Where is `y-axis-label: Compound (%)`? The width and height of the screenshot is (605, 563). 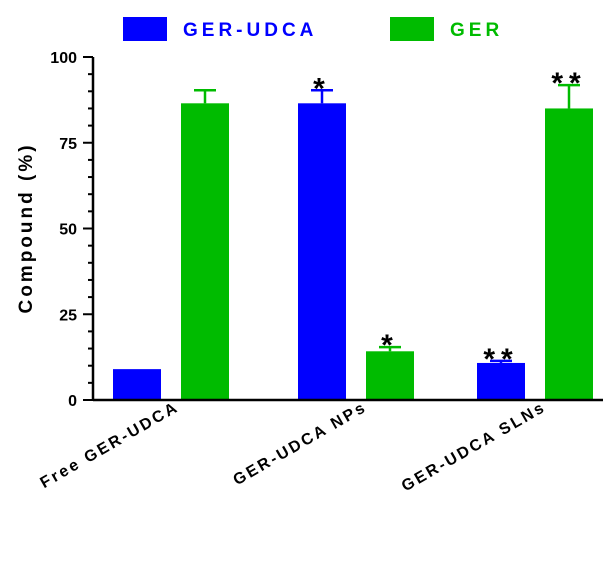
y-axis-label: Compound (%) is located at coordinates (26, 227).